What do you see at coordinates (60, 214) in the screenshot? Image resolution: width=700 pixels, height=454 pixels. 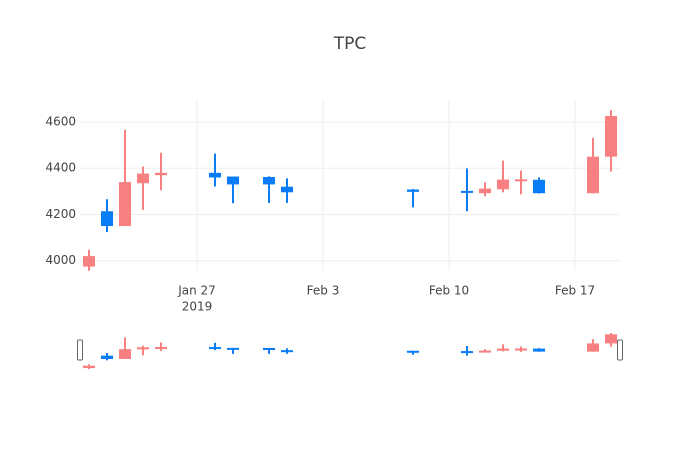 I see `y-tick-label: 4200` at bounding box center [60, 214].